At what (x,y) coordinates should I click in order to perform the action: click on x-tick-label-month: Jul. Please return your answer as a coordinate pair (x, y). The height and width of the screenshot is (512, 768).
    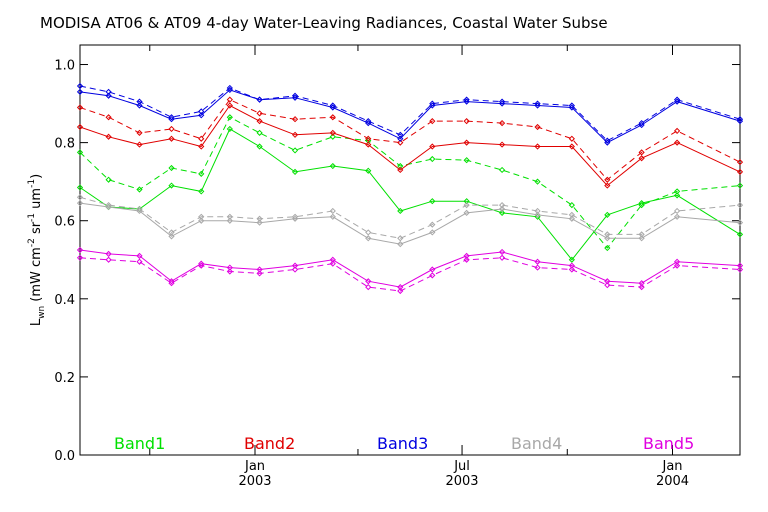
    Looking at the image, I should click on (461, 466).